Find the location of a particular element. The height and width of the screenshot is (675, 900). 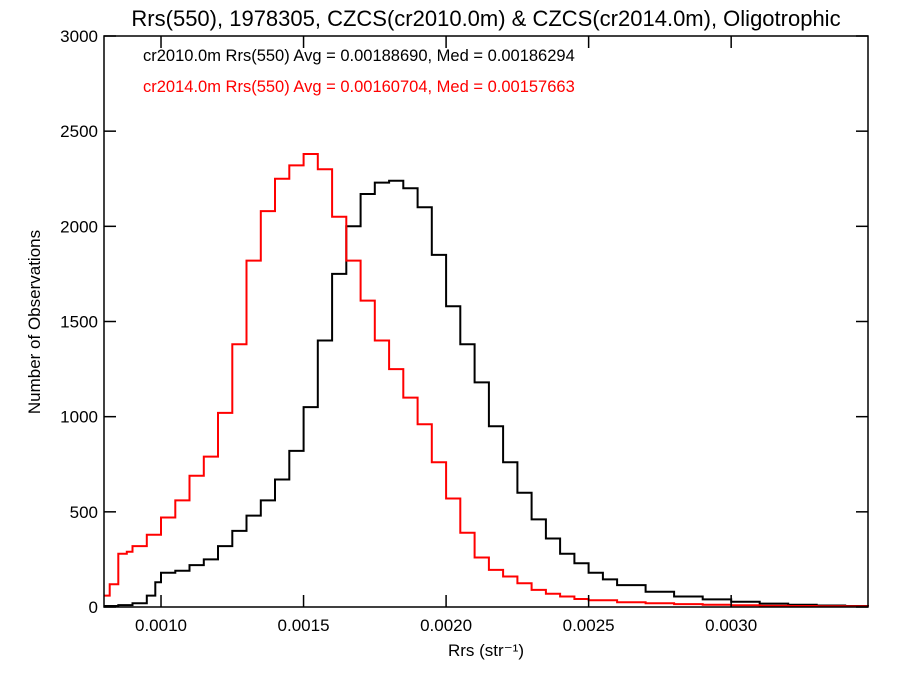

y-tick-label: 500 is located at coordinates (84, 512).